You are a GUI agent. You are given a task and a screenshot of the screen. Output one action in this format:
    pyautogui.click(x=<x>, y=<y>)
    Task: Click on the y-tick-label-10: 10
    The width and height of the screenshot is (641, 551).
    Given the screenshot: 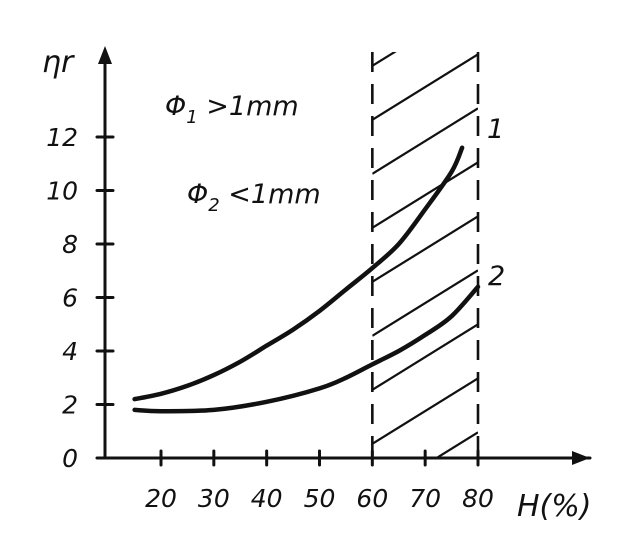 What is the action you would take?
    pyautogui.click(x=62, y=191)
    